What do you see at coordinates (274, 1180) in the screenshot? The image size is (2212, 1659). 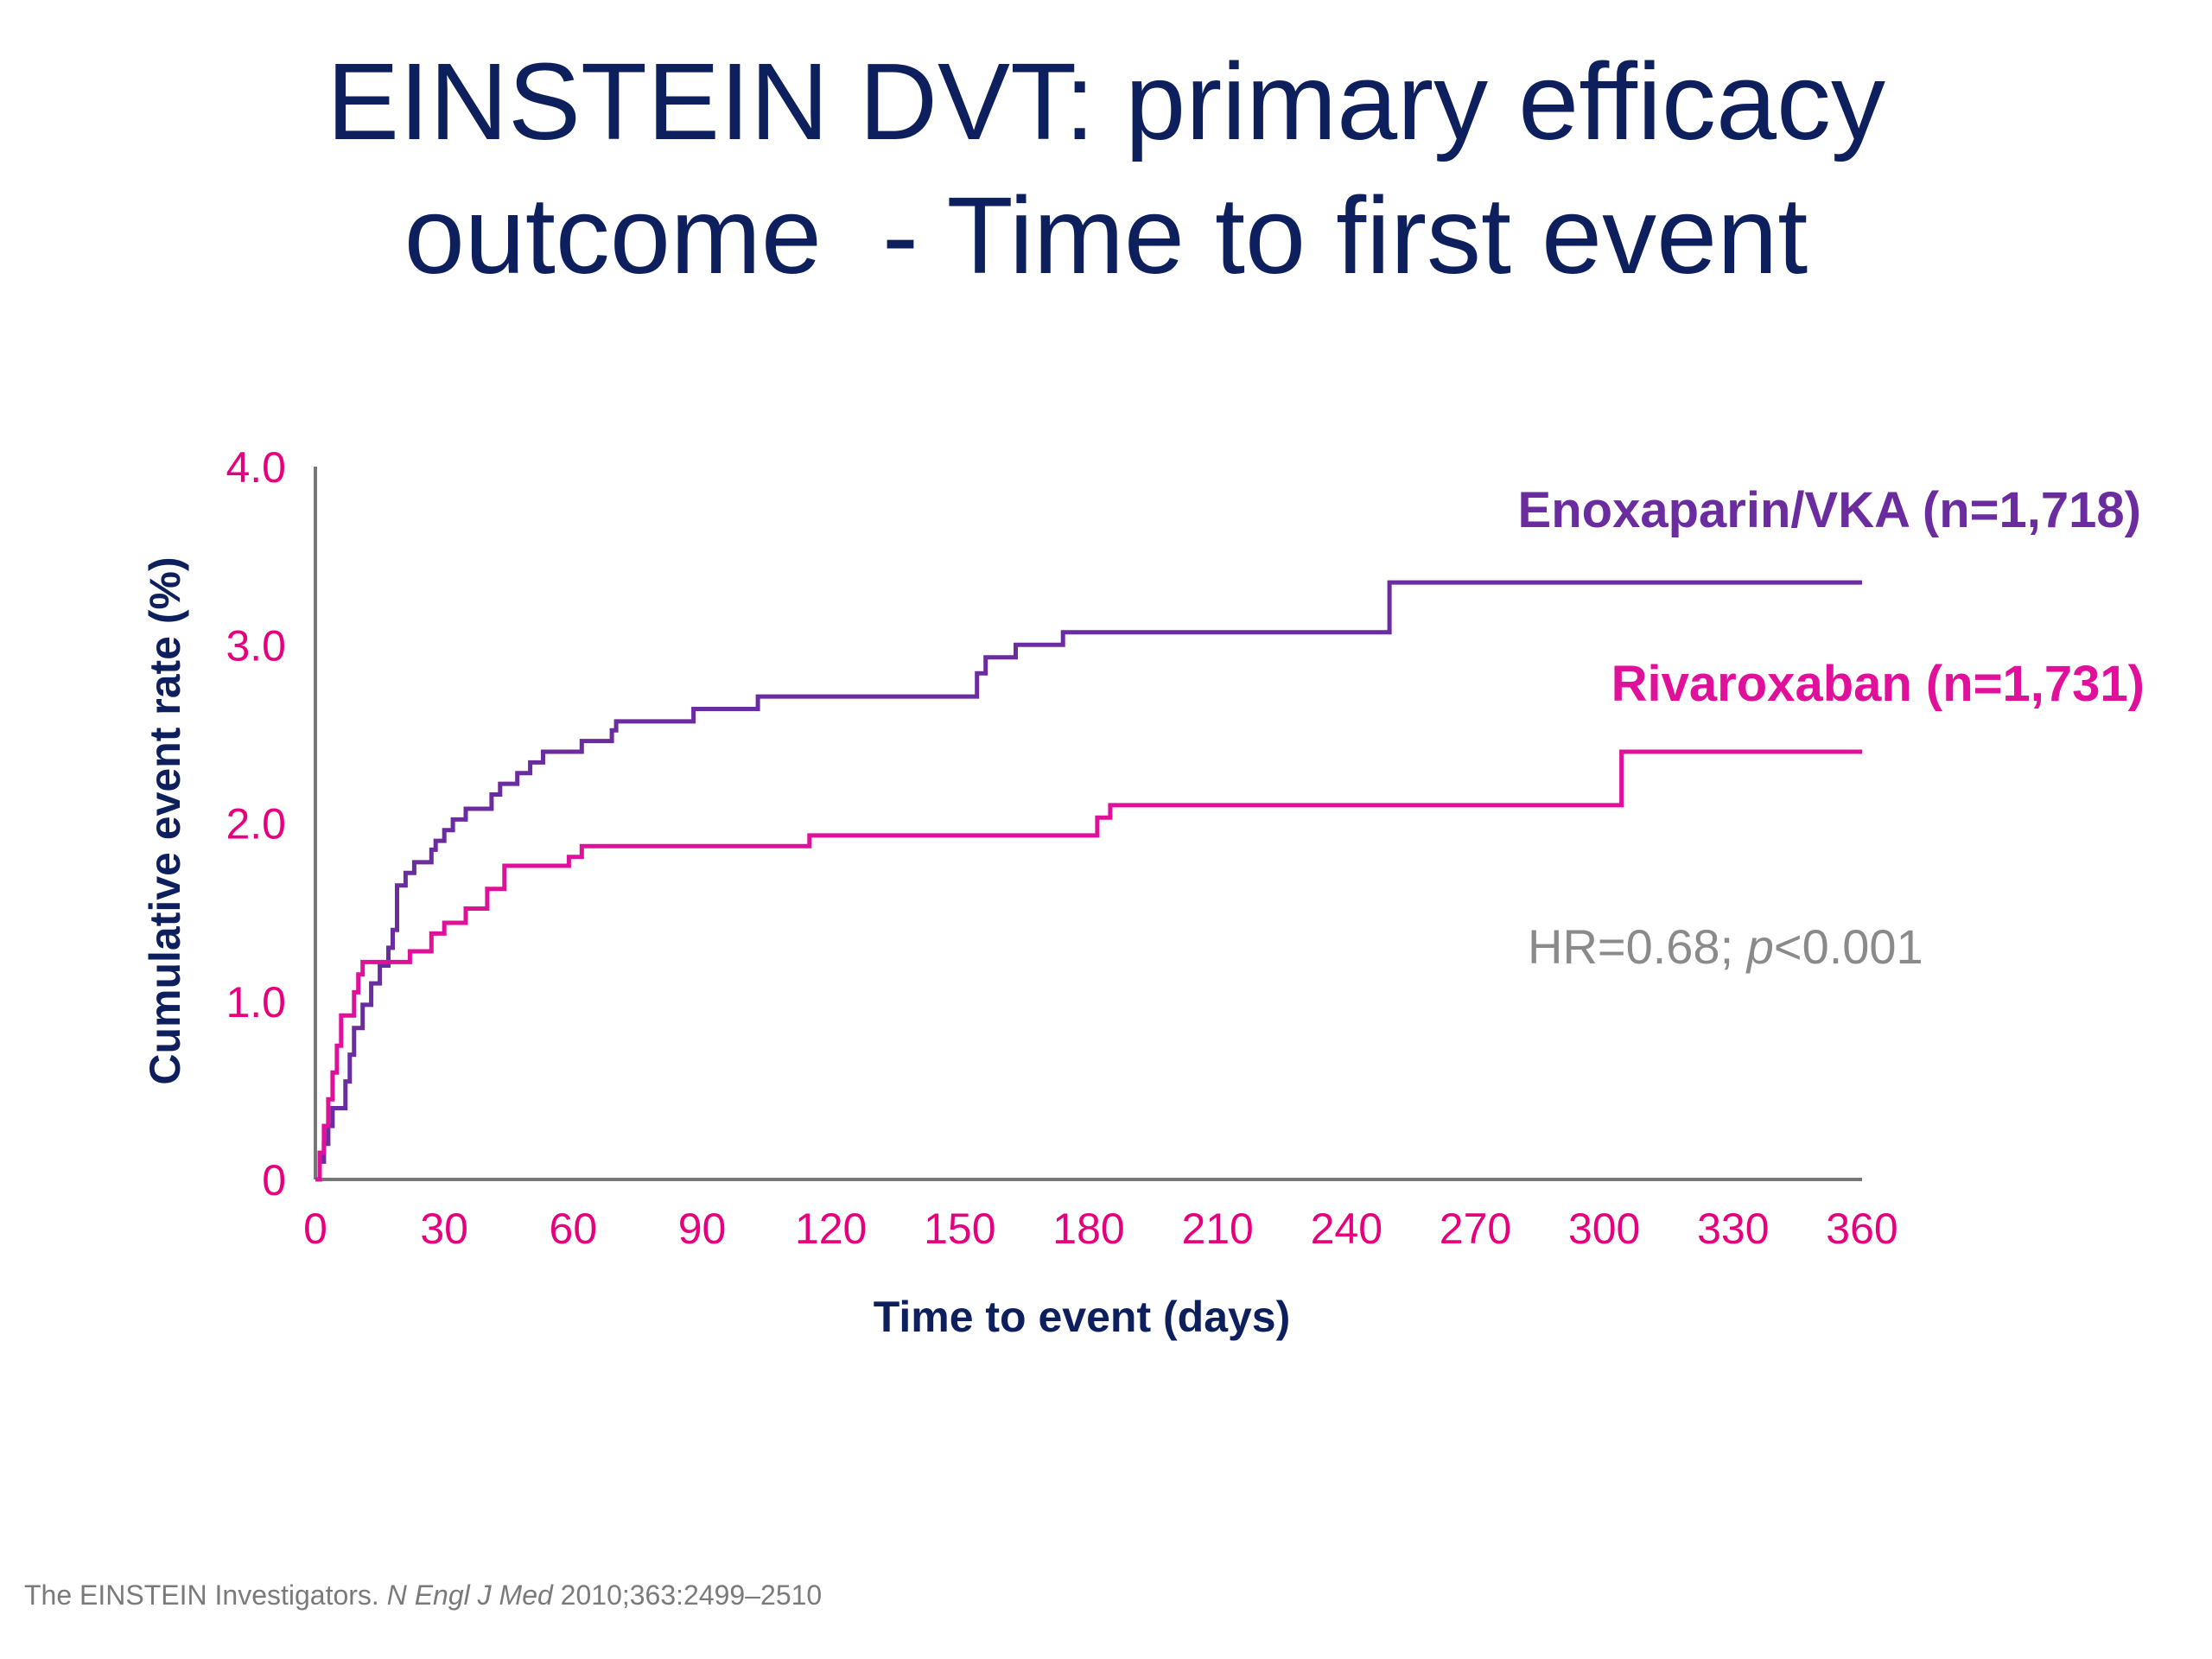 I see `y-tick-label: 0` at bounding box center [274, 1180].